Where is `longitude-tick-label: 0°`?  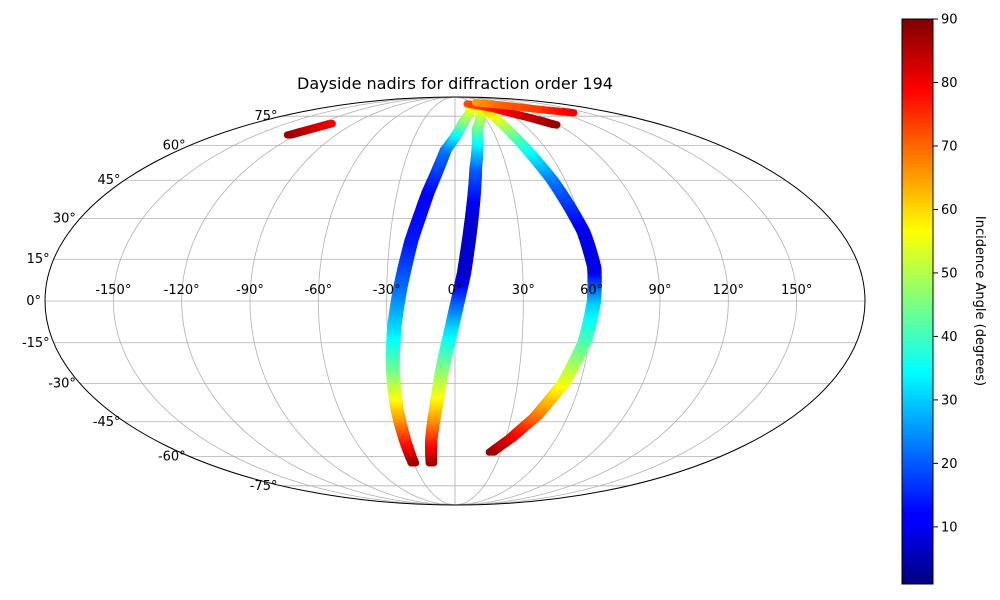 longitude-tick-label: 0° is located at coordinates (455, 290).